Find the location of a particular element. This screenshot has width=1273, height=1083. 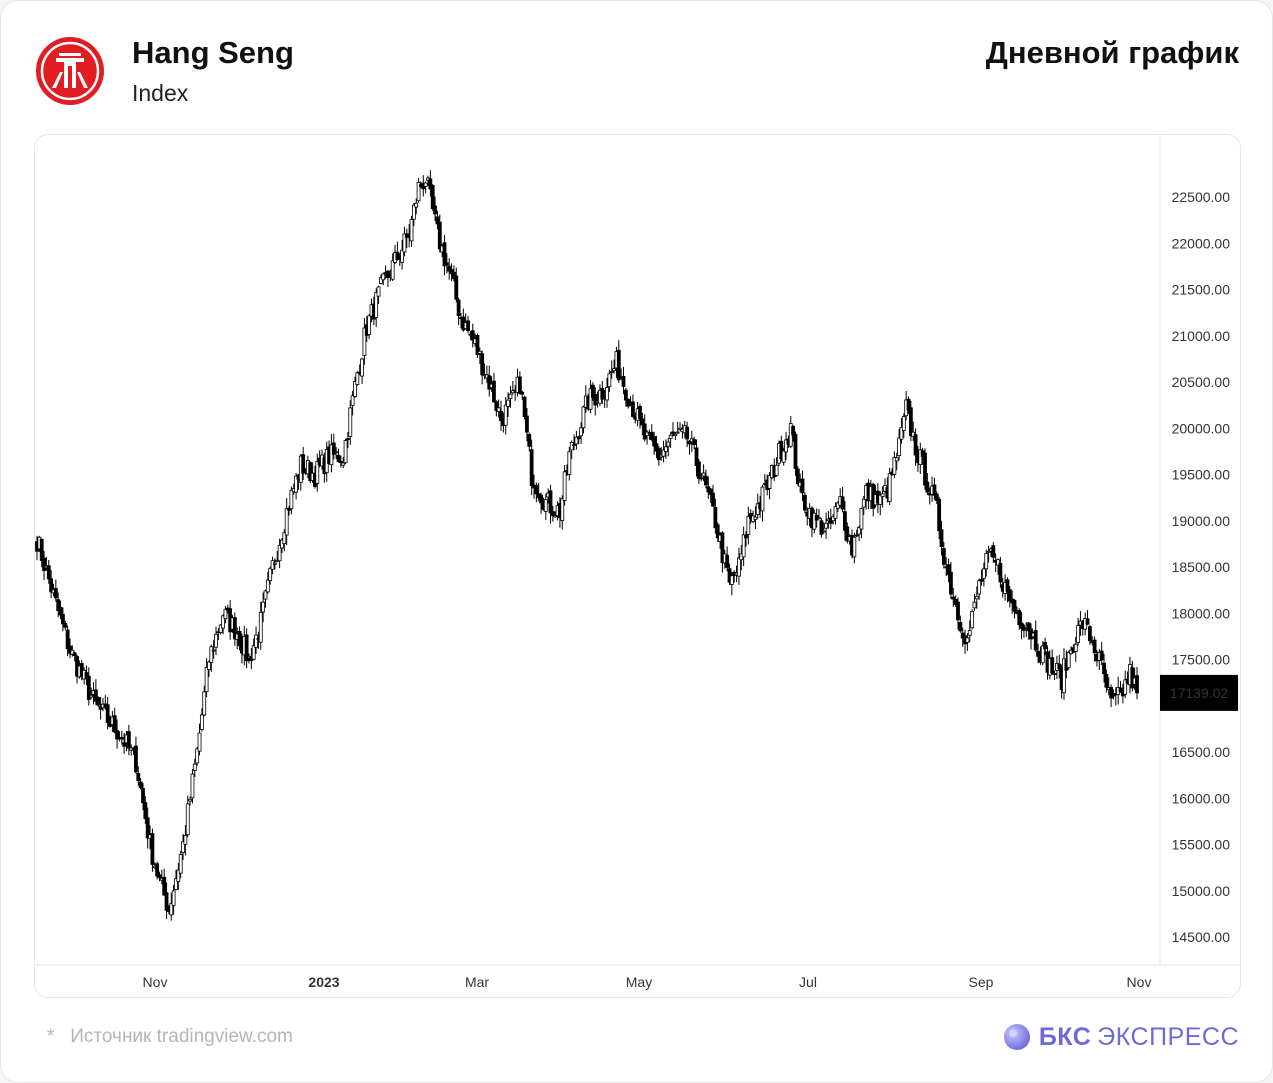

last-price-marker: 17139.02 is located at coordinates (1199, 692).